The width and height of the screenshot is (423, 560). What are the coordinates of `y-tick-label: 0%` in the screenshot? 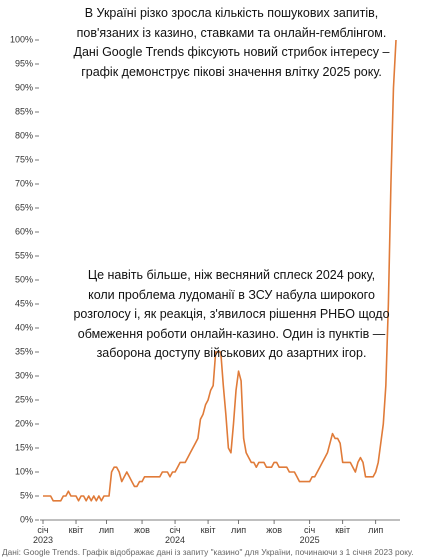 It's located at (26, 519).